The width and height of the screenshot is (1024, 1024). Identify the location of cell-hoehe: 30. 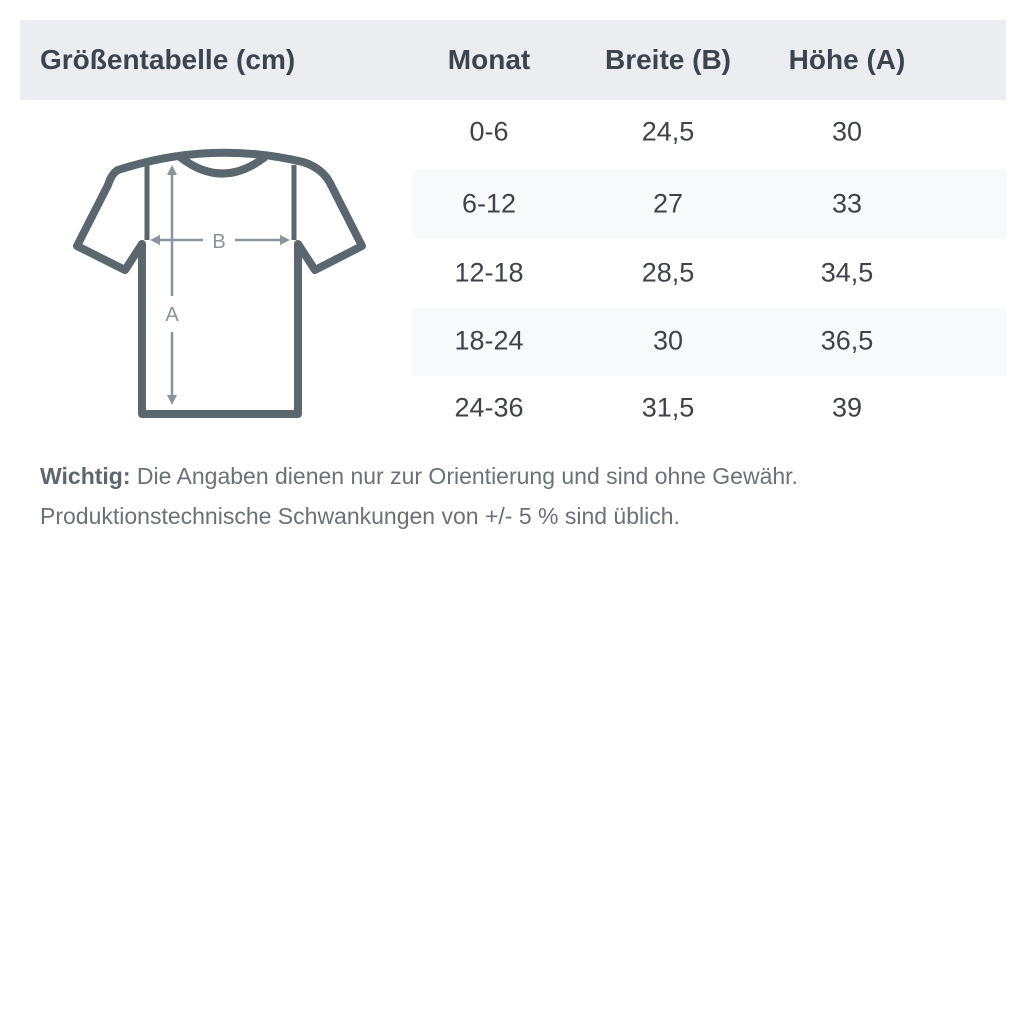
(847, 131).